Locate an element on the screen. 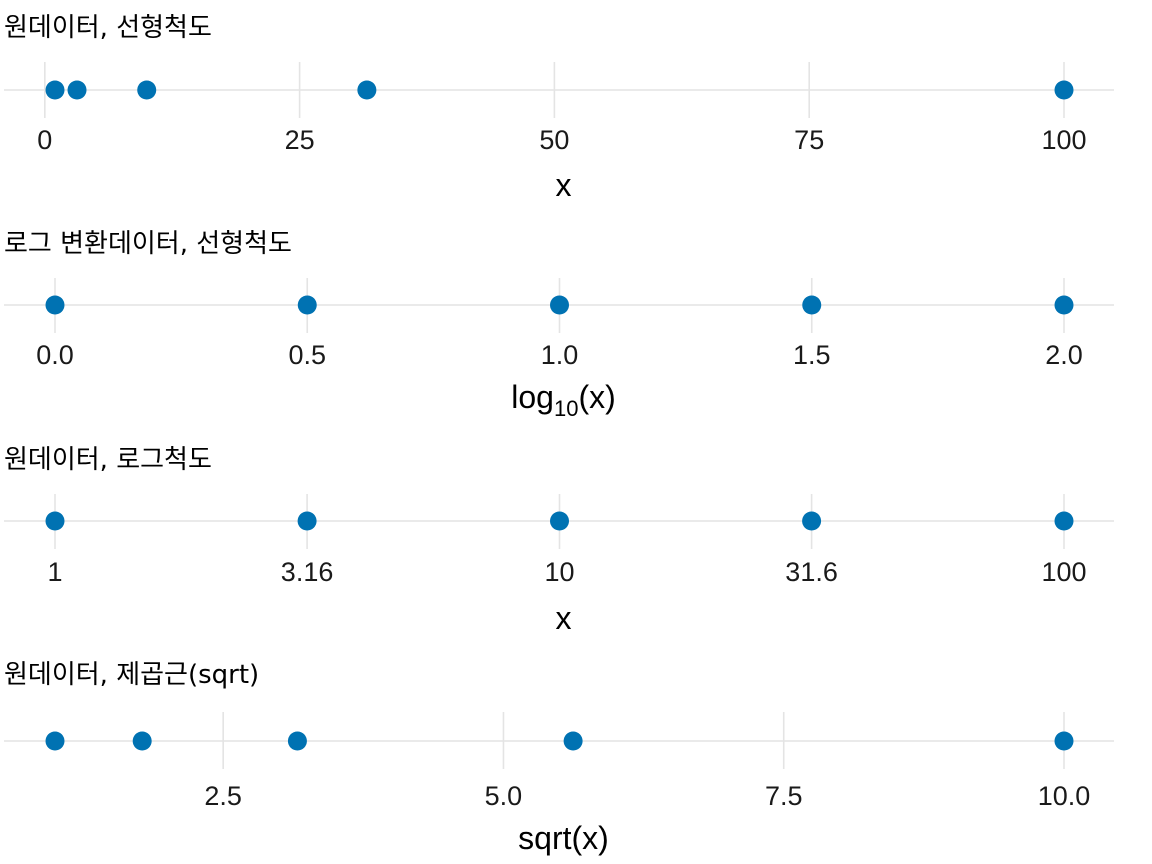 The image size is (1152, 864). panel-4-axis-label-main: sqrt(x) is located at coordinates (563, 838).